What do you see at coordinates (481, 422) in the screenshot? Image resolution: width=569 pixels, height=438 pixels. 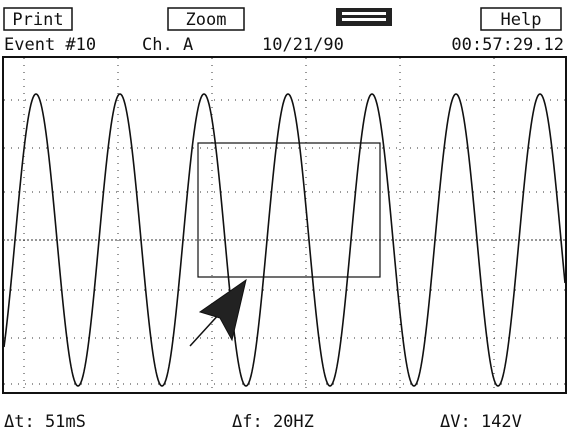 I see `delta-v-label: ΔV: 142V` at bounding box center [481, 422].